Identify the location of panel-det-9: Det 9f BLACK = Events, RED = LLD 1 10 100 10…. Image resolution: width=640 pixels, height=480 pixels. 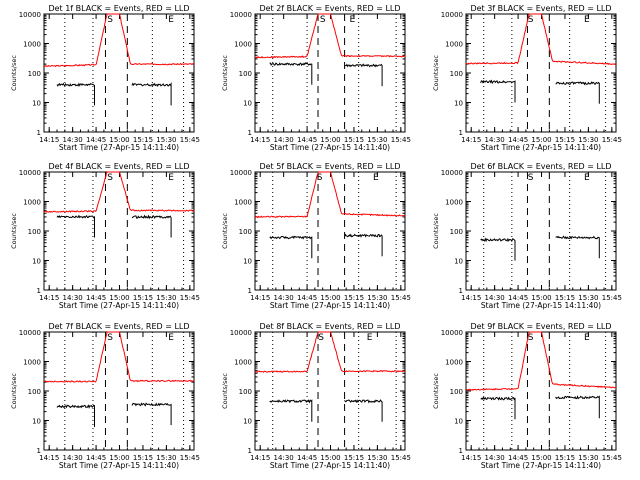
(527, 396).